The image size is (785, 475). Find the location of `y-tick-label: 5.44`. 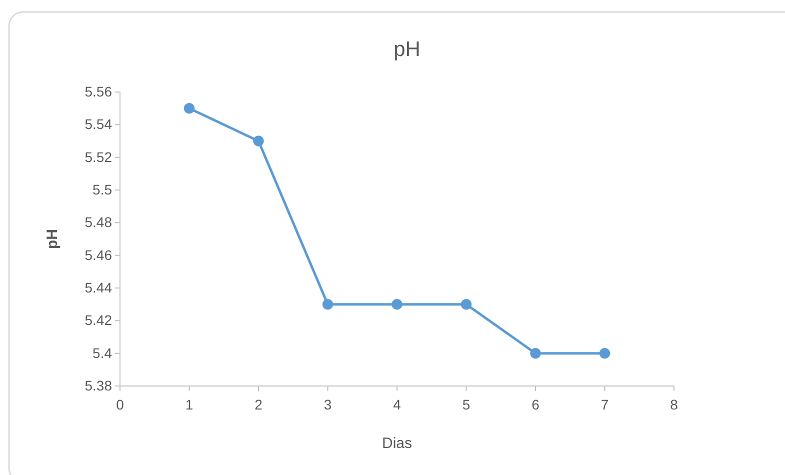

y-tick-label: 5.44 is located at coordinates (98, 287).